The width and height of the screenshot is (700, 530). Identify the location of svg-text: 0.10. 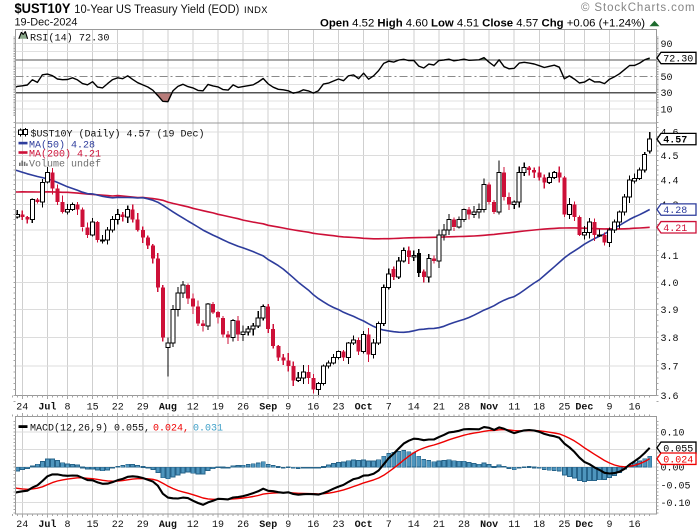
(673, 433).